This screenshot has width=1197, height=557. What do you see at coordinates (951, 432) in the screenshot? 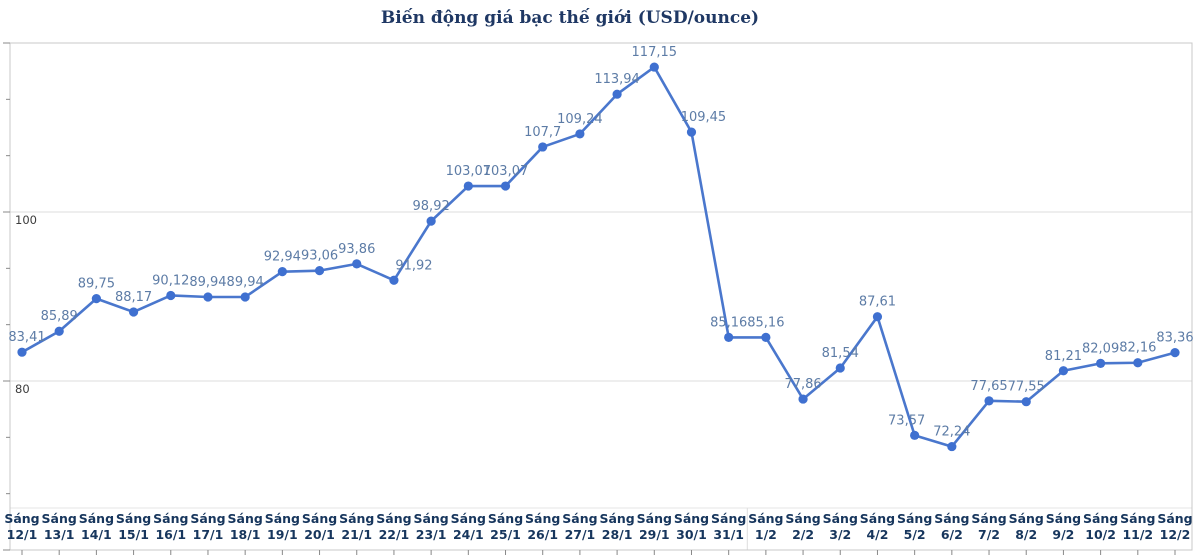
I see `data-label: 72,24` at bounding box center [951, 432].